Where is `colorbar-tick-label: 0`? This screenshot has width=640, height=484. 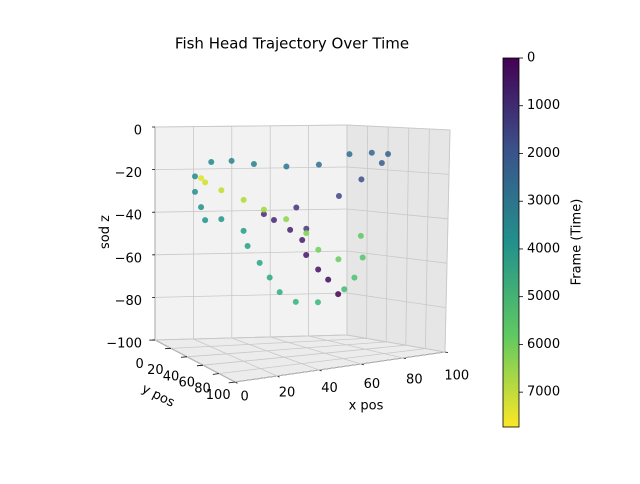
colorbar-tick-label: 0 is located at coordinates (531, 58).